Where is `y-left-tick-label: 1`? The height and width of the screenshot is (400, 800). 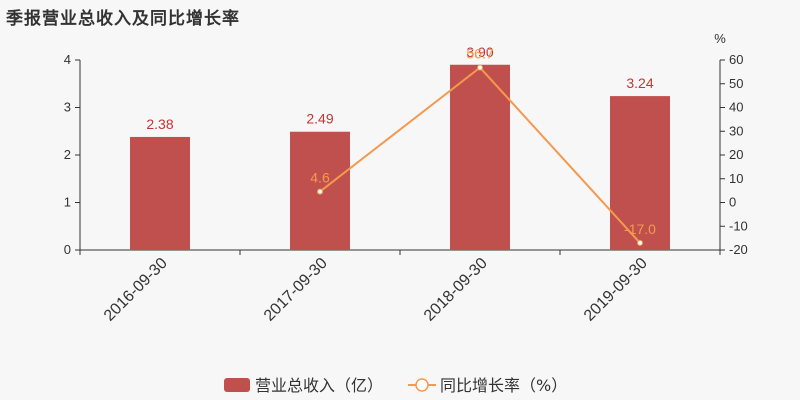 y-left-tick-label: 1 is located at coordinates (67, 202).